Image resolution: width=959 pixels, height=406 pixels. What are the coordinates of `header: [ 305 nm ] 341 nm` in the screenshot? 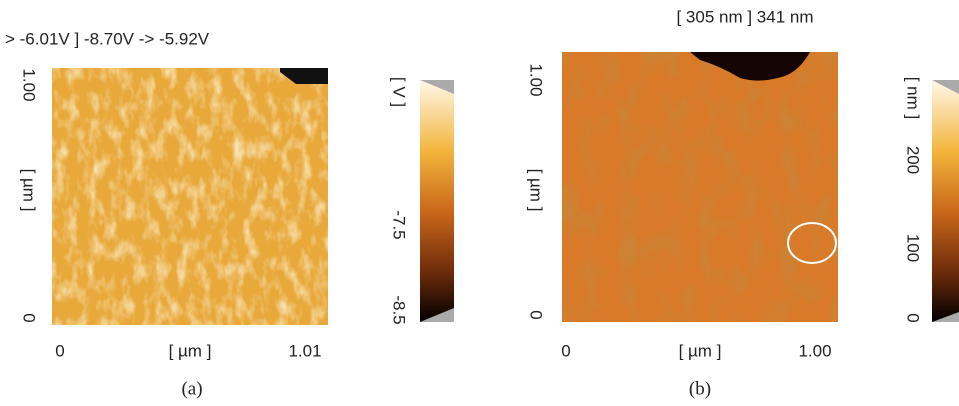 It's located at (744, 16).